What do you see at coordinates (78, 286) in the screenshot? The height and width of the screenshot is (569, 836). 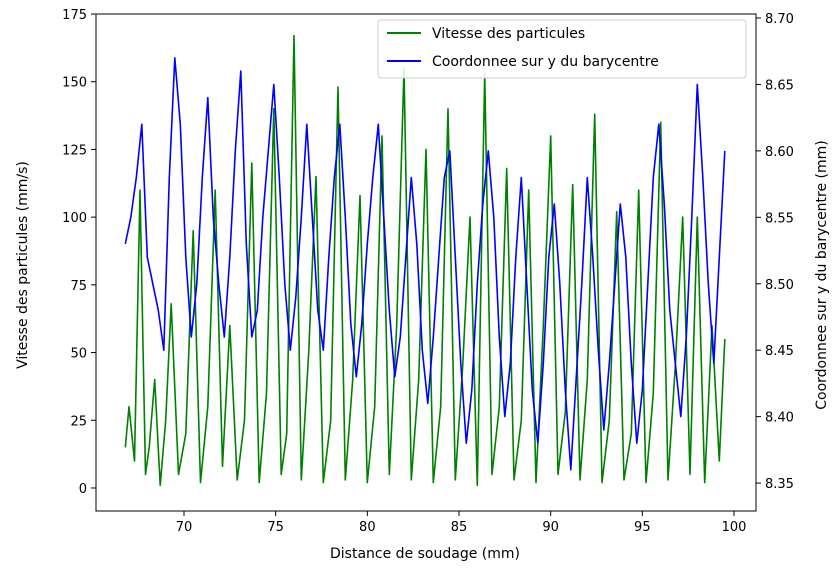 I see `y-left-tick-label: 75` at bounding box center [78, 286].